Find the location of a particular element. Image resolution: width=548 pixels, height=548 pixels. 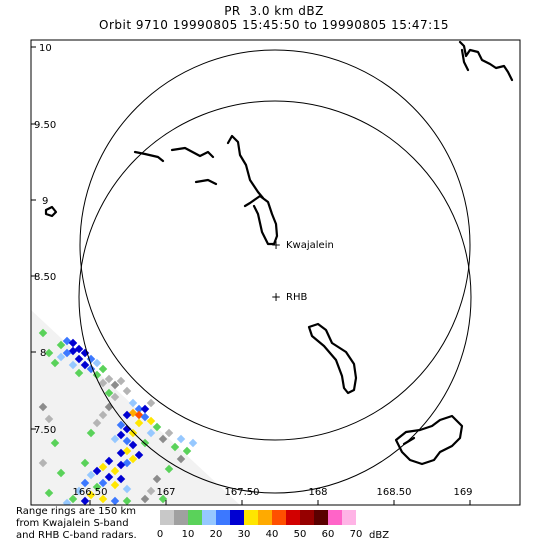

lon-label-167: 167 is located at coordinates (165, 492).